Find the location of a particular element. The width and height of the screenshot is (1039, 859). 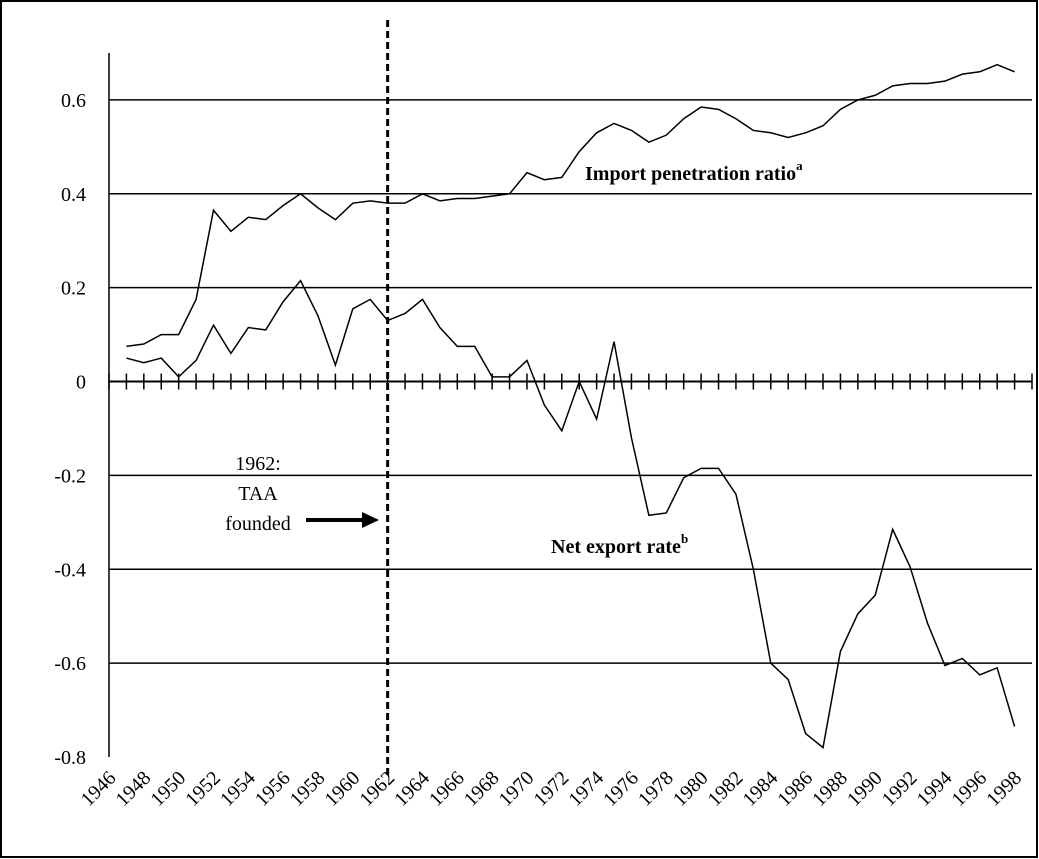

y-tick-label: 0 is located at coordinates (81, 383).